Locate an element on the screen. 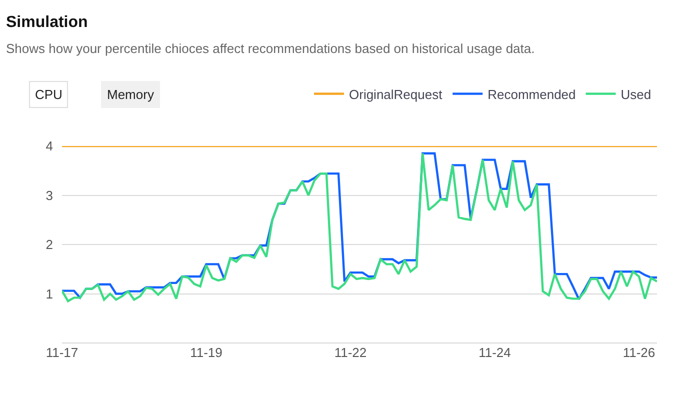  text: CPU is located at coordinates (48, 94).